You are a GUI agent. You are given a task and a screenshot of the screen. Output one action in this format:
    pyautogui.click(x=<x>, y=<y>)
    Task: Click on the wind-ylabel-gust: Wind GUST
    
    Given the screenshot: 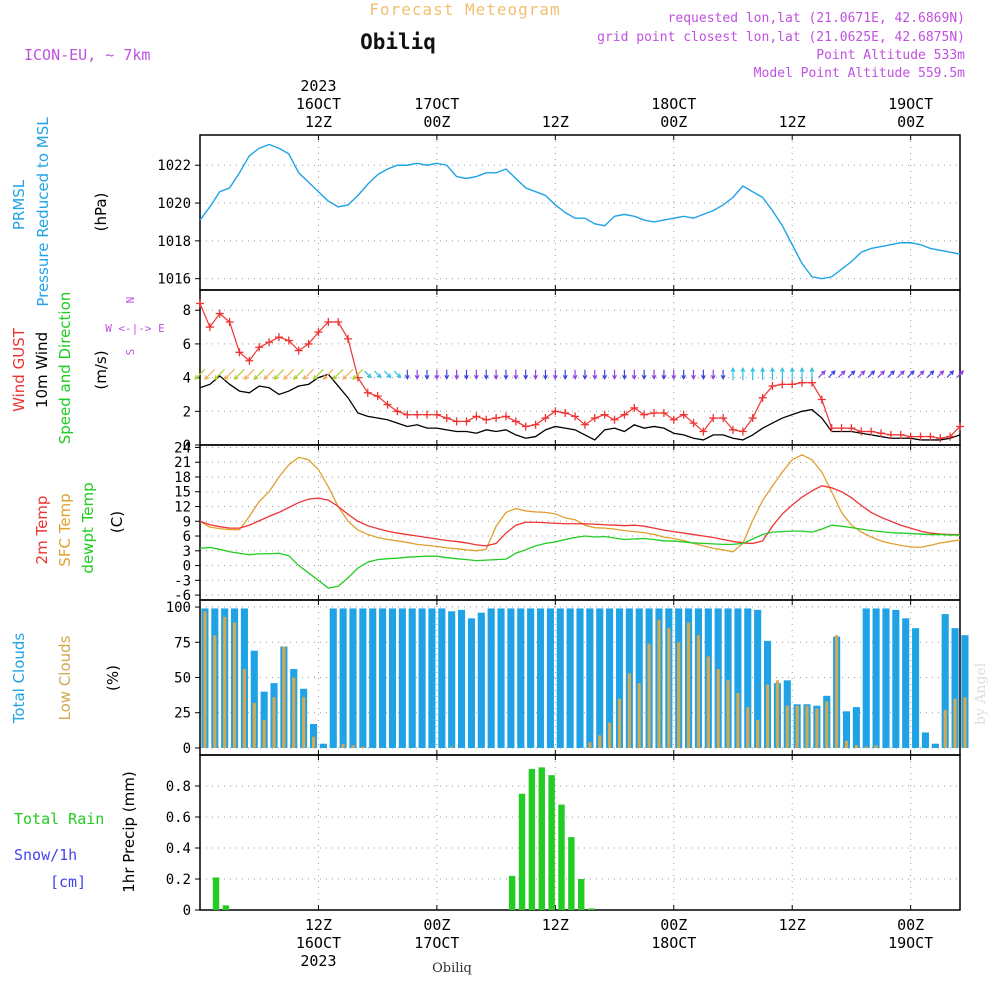 What is the action you would take?
    pyautogui.click(x=19, y=369)
    